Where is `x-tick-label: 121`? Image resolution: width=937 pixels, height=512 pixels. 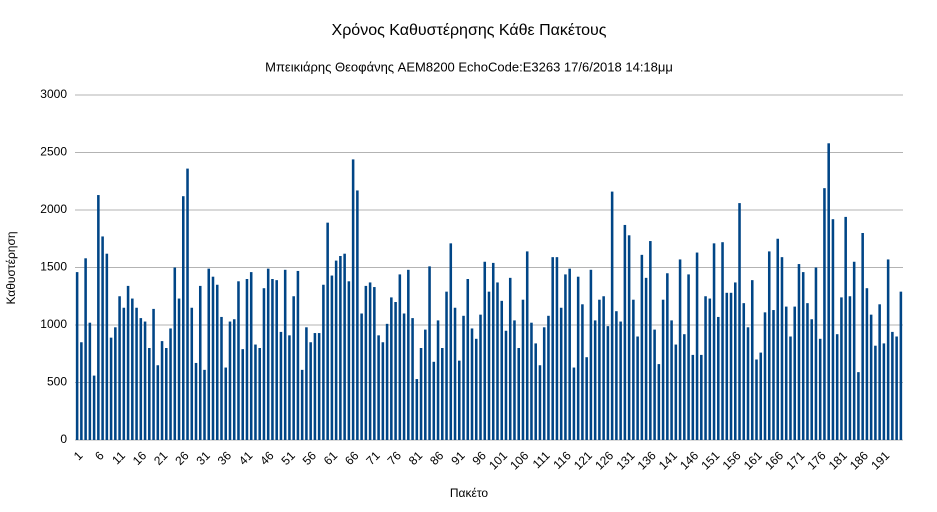
x-tick-label: 121 is located at coordinates (583, 460).